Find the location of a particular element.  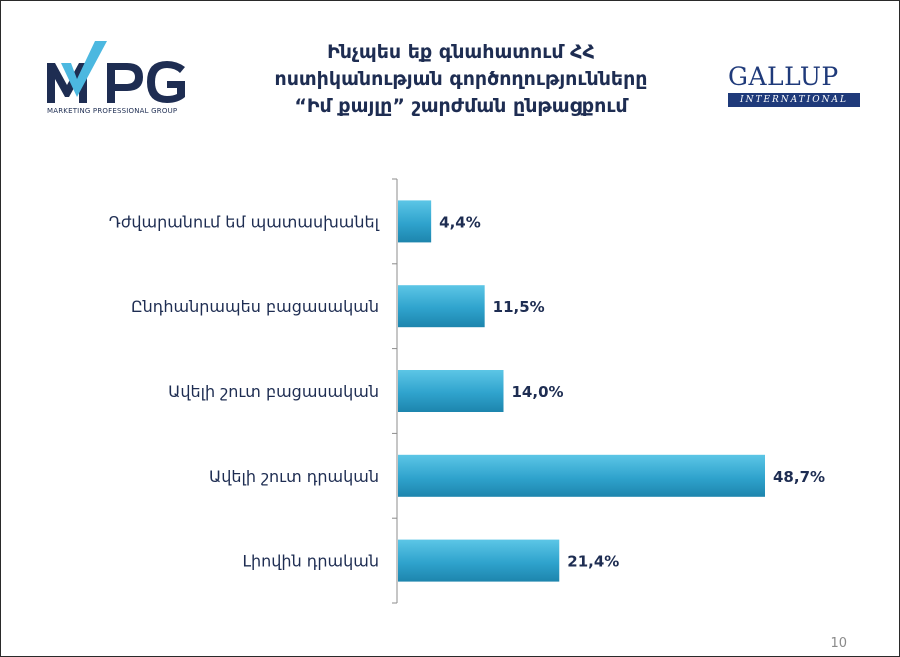

mpg-logo: MARKETING PROFESSIONAL GROUP is located at coordinates (117, 80).